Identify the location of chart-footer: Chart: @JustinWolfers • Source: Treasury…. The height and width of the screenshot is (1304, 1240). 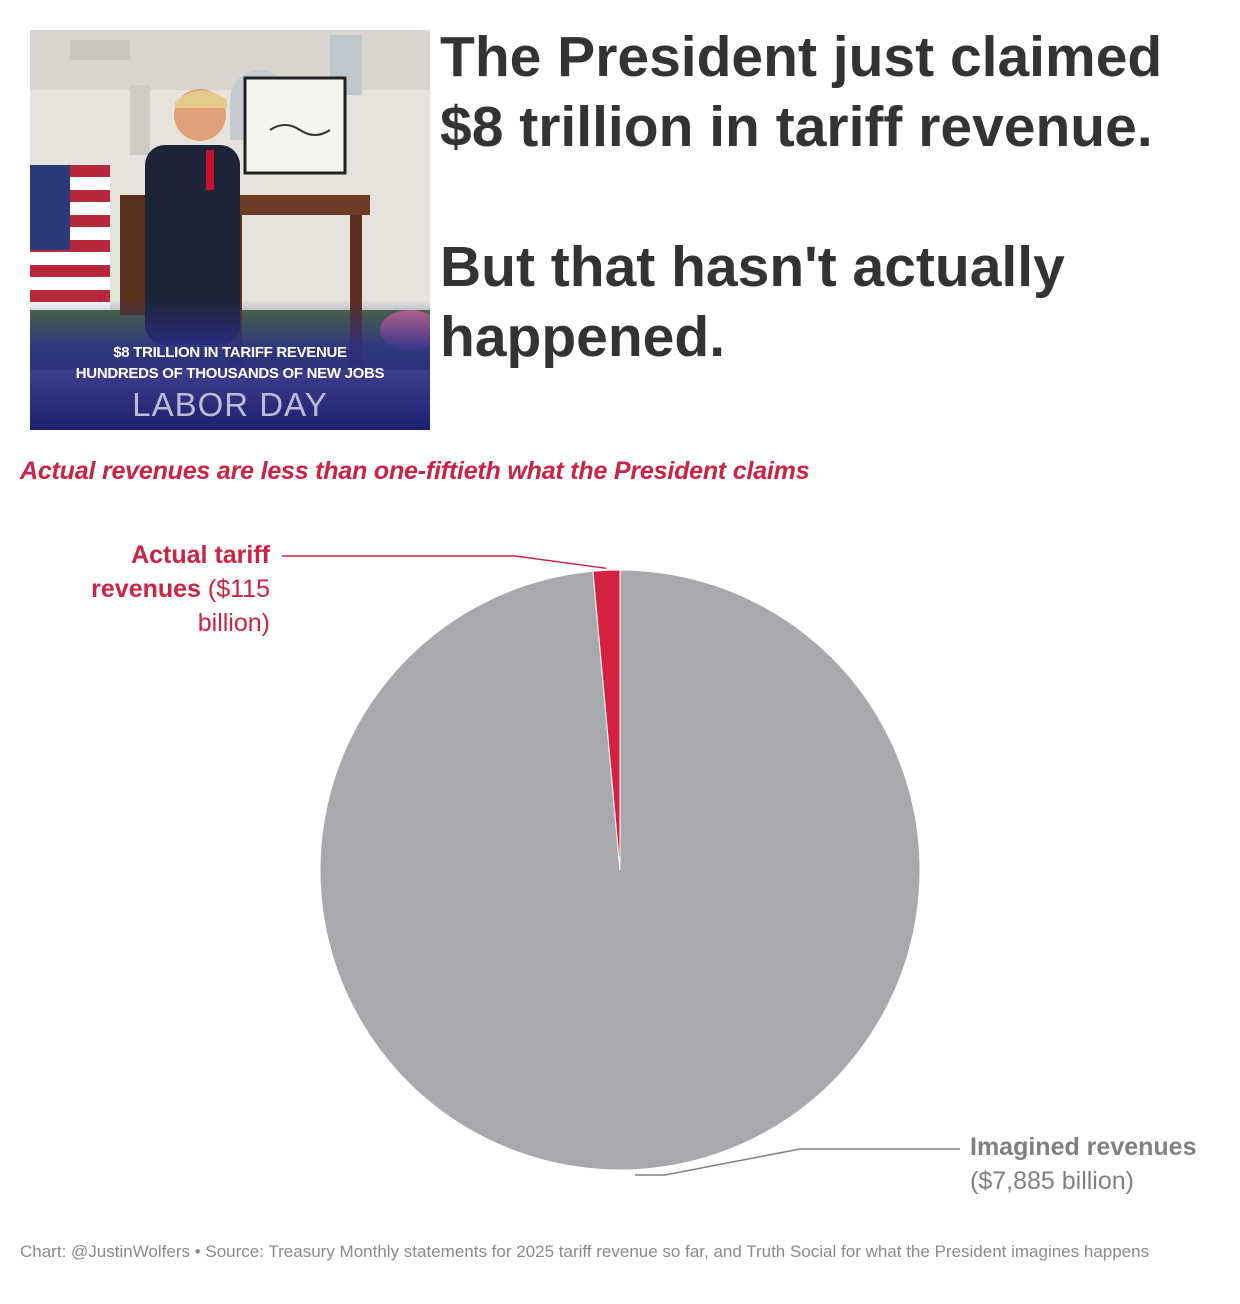
(585, 1251).